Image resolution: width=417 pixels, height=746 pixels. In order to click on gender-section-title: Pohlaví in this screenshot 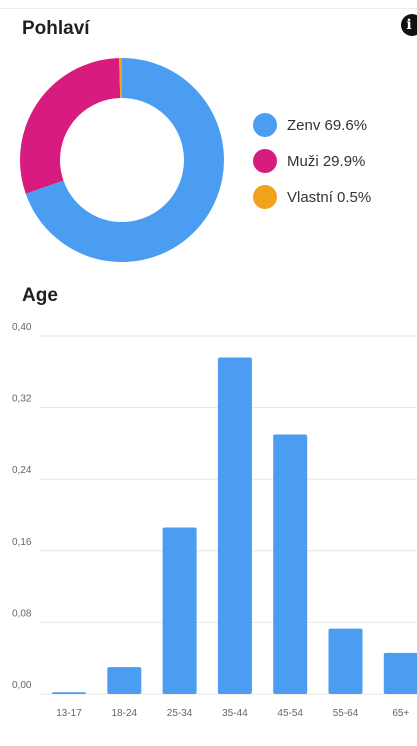, I will do `click(56, 28)`.